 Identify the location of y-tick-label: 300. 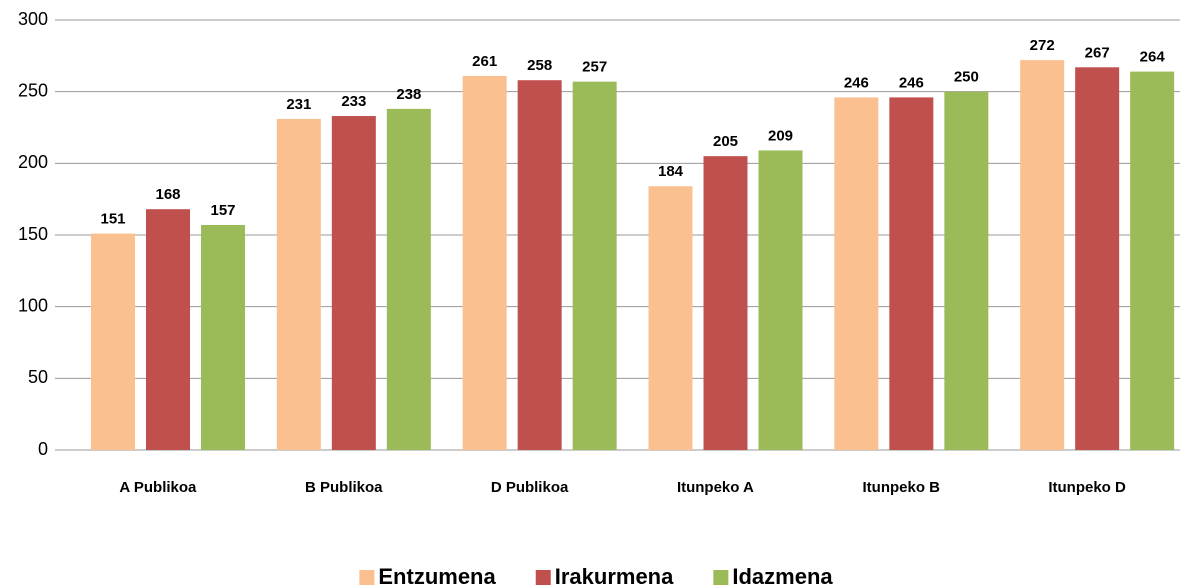
(33, 19).